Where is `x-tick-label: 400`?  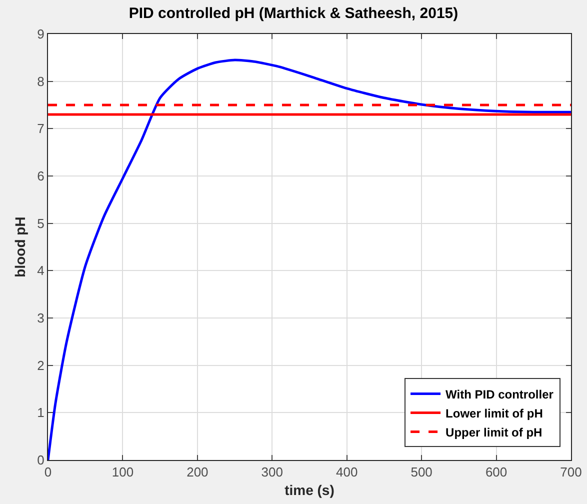
x-tick-label: 400 is located at coordinates (347, 472).